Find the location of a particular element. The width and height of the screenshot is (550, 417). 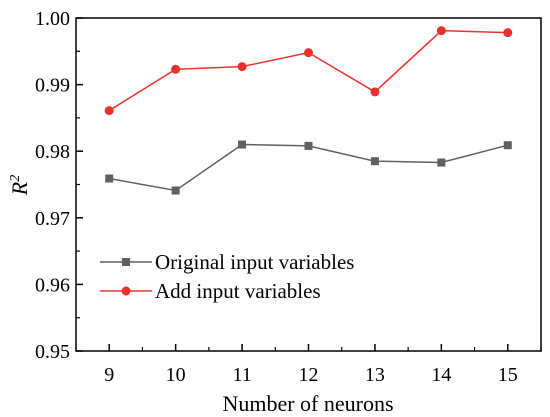

y-tick-label: 0.97 is located at coordinates (52, 219).